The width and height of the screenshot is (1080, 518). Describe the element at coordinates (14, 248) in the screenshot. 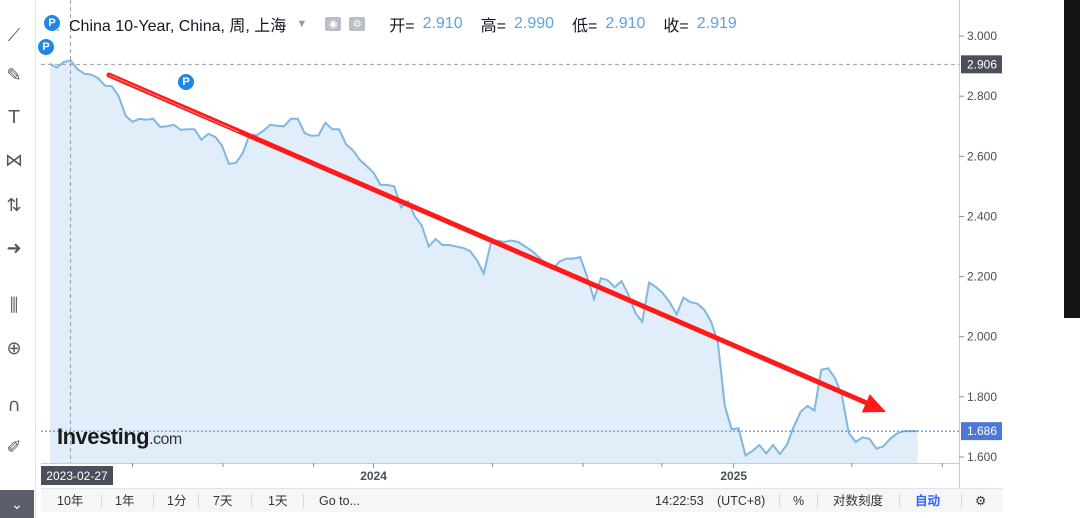

I see `back-arrow-icon: ➜` at that location.